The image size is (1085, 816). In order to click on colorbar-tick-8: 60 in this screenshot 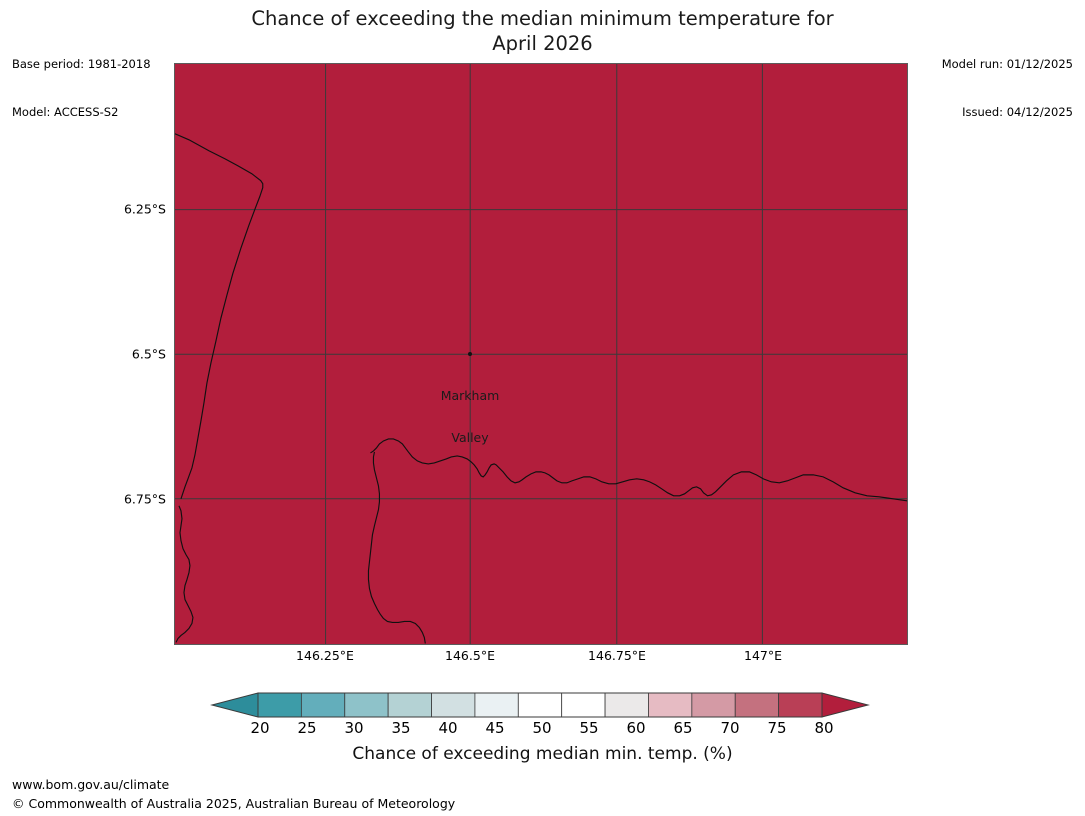, I will do `click(636, 728)`.